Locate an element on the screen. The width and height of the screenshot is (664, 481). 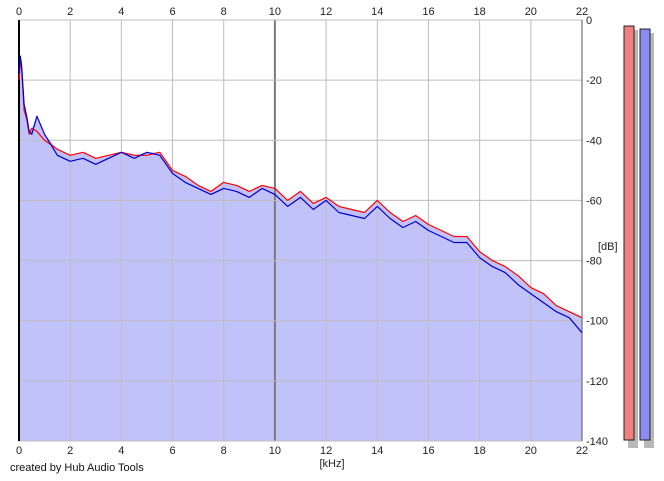
x-tick-label-top: 20 is located at coordinates (531, 12).